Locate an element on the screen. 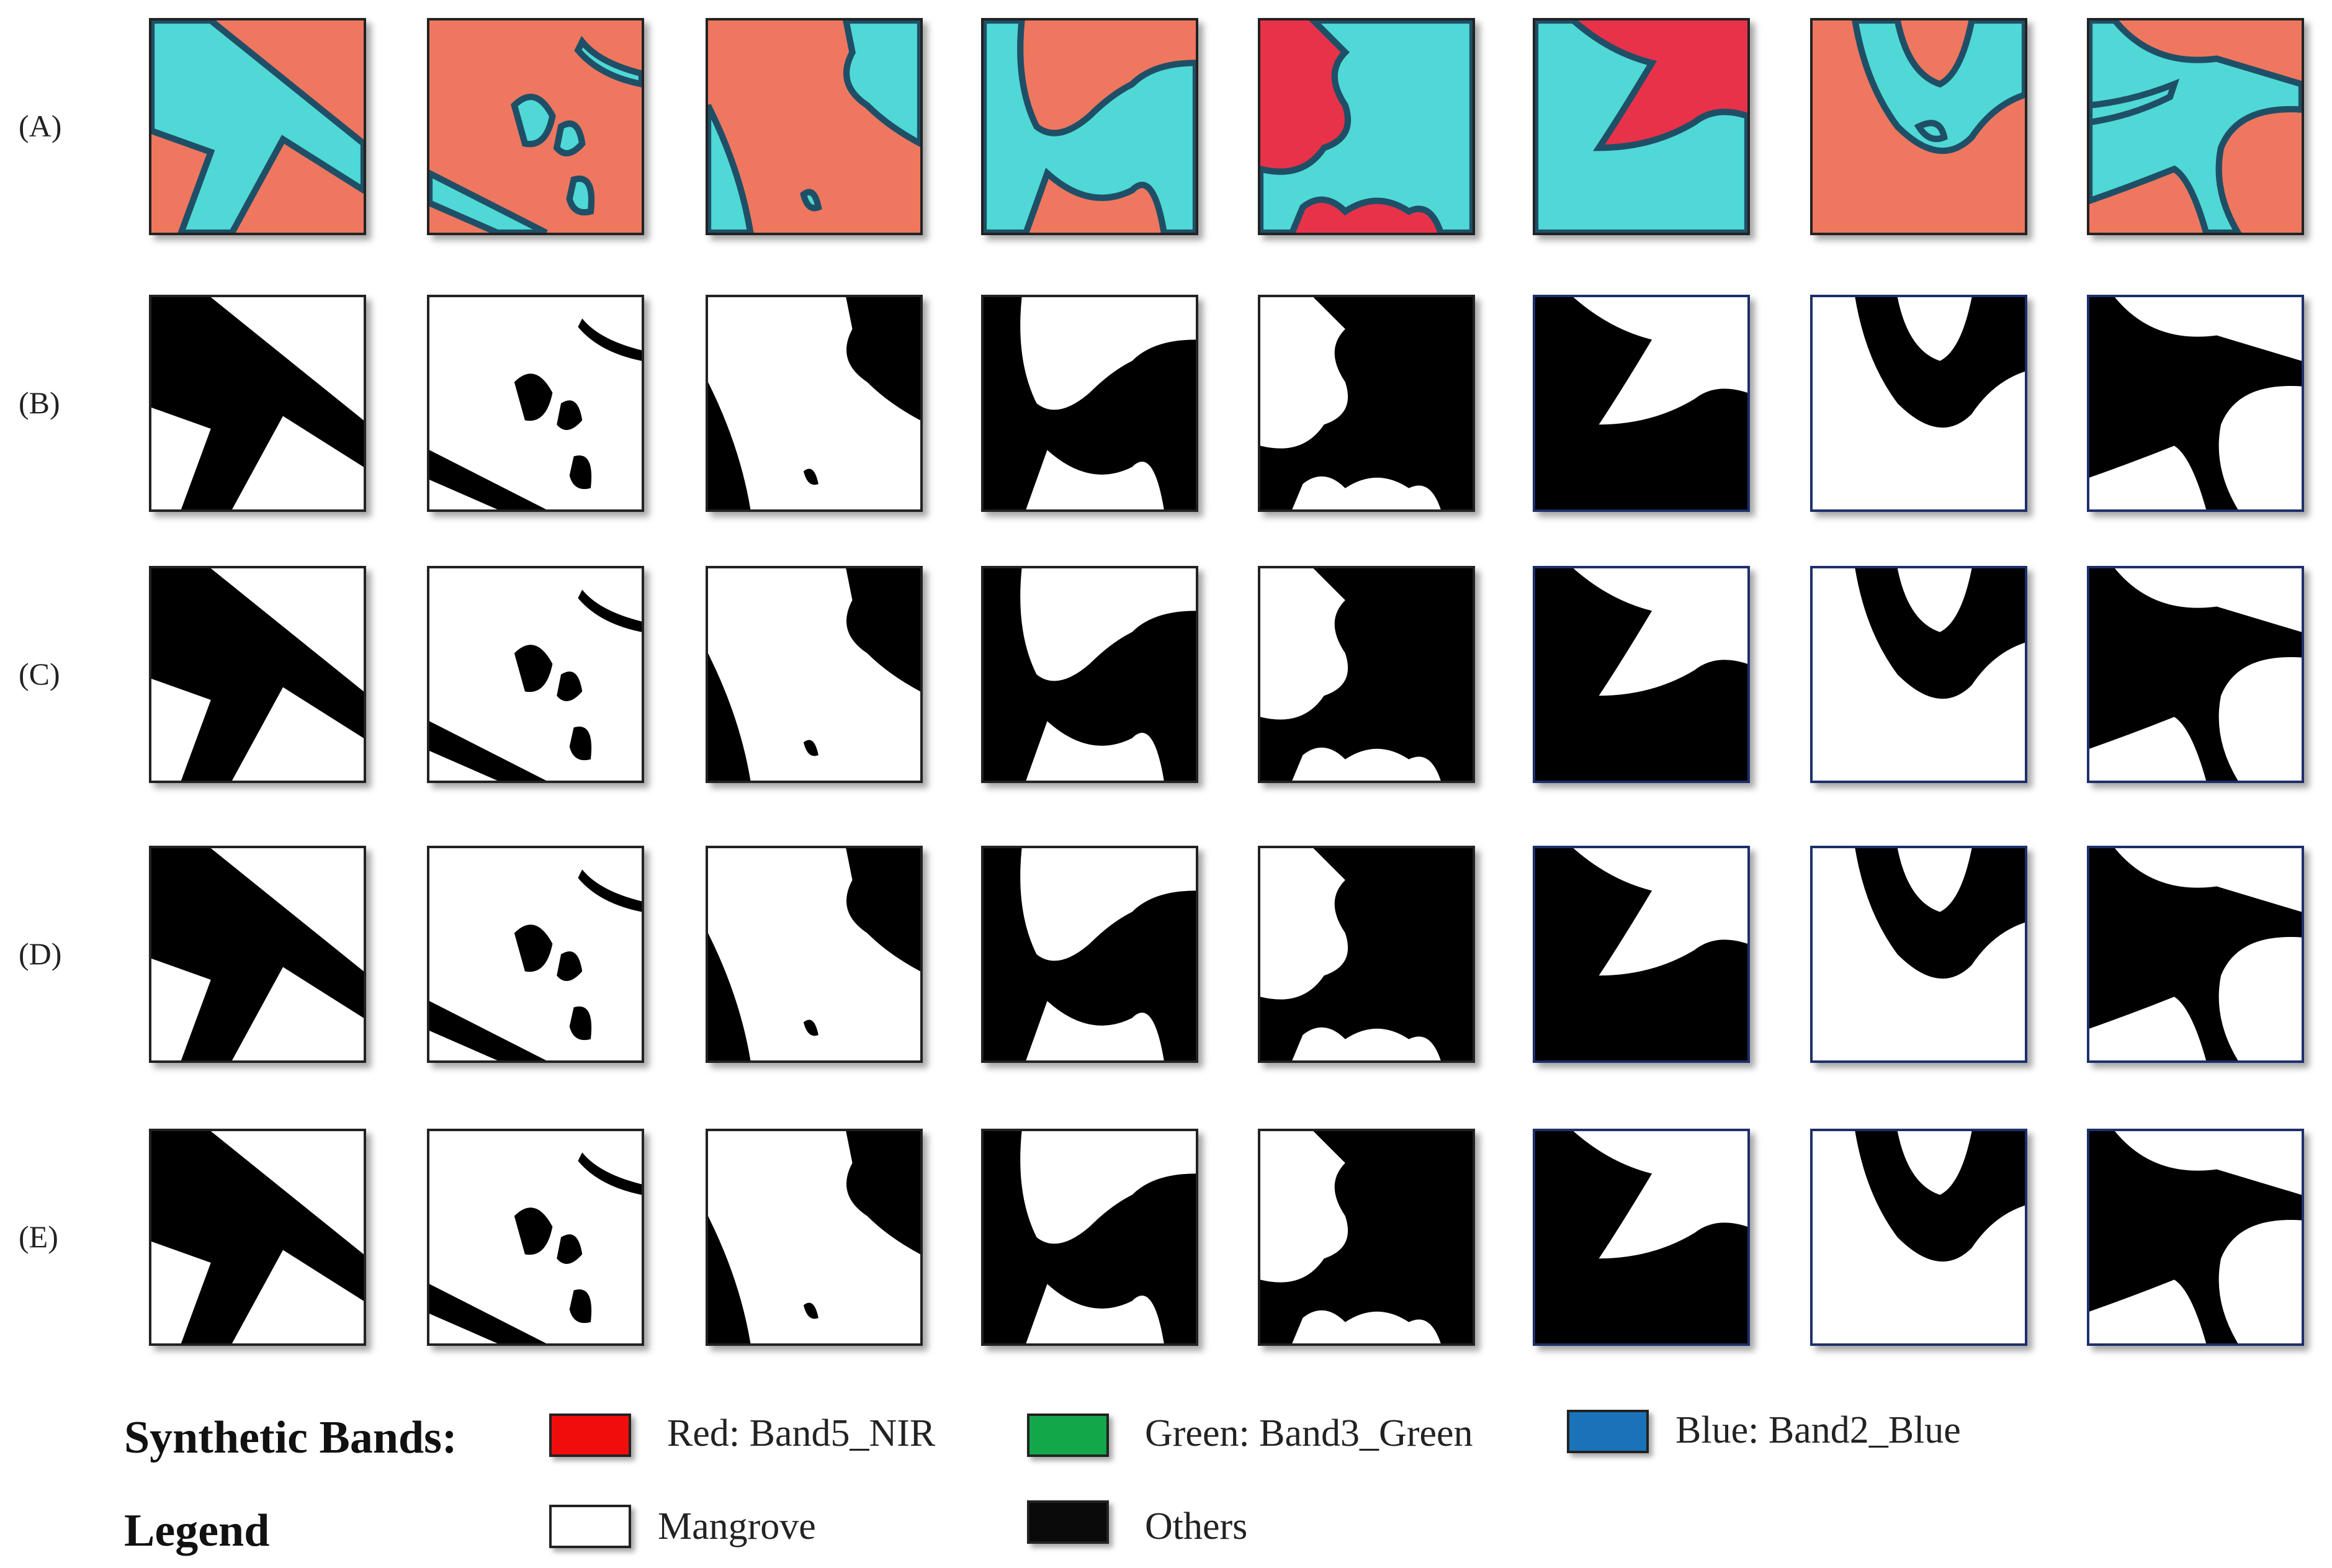 This screenshot has height=1568, width=2332. legend-title: Legend is located at coordinates (197, 1530).